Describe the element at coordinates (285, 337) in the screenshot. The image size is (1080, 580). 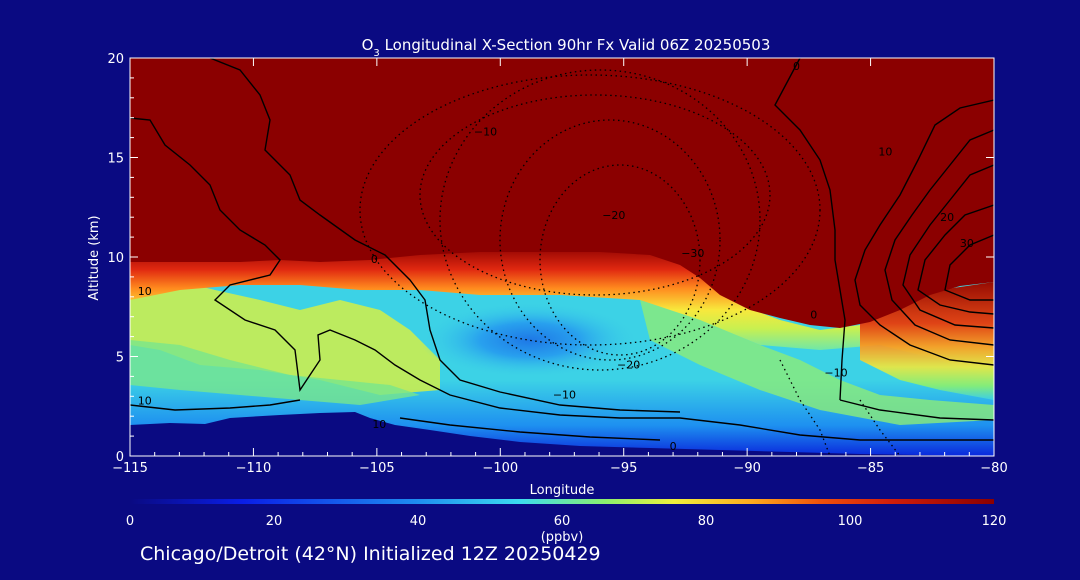
I see `field-yellow-left` at that location.